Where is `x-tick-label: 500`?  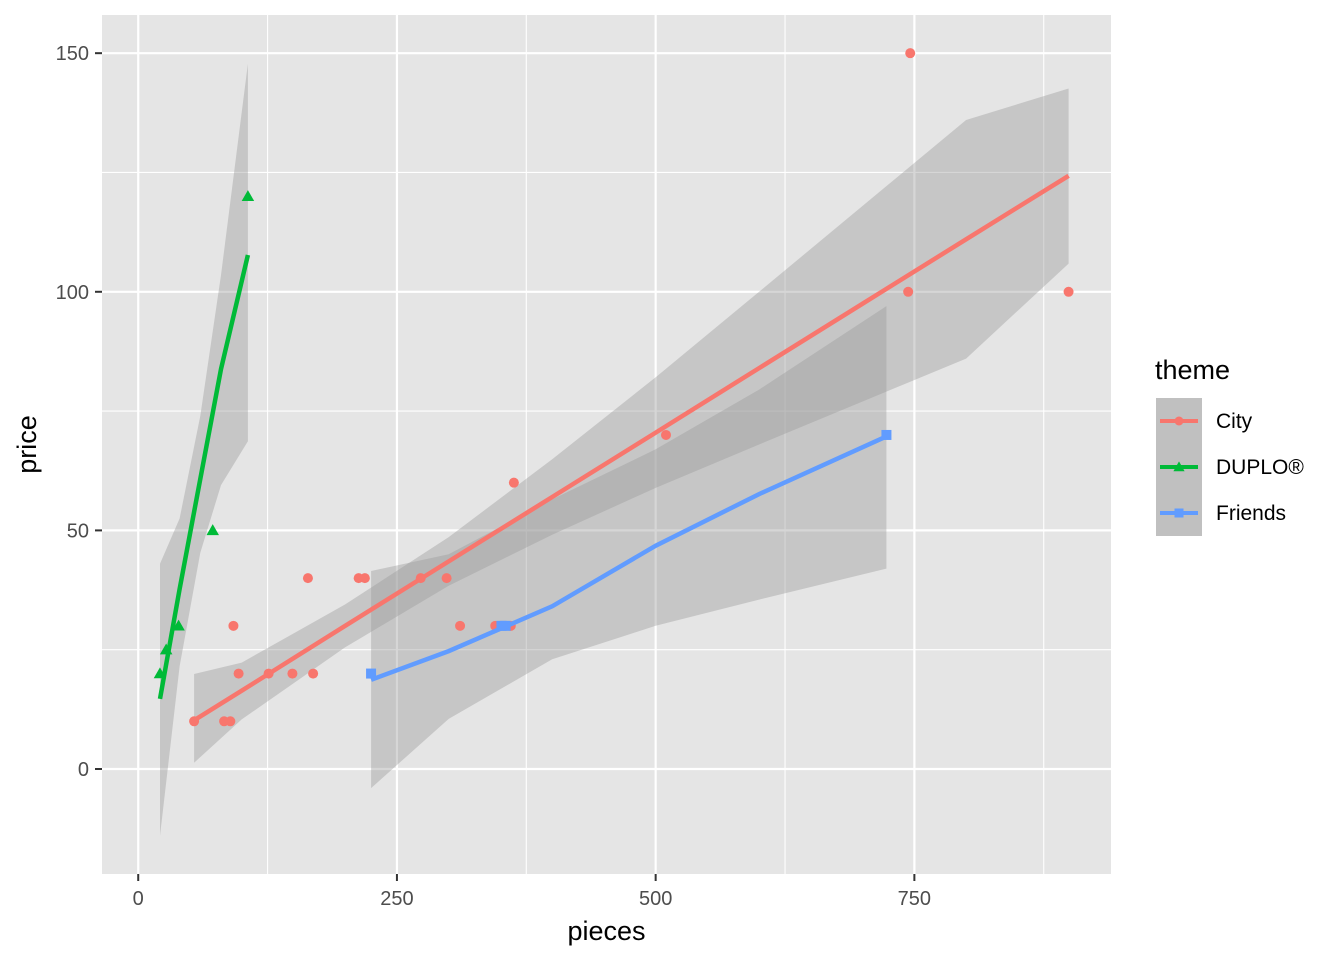
x-tick-label: 500 is located at coordinates (655, 899).